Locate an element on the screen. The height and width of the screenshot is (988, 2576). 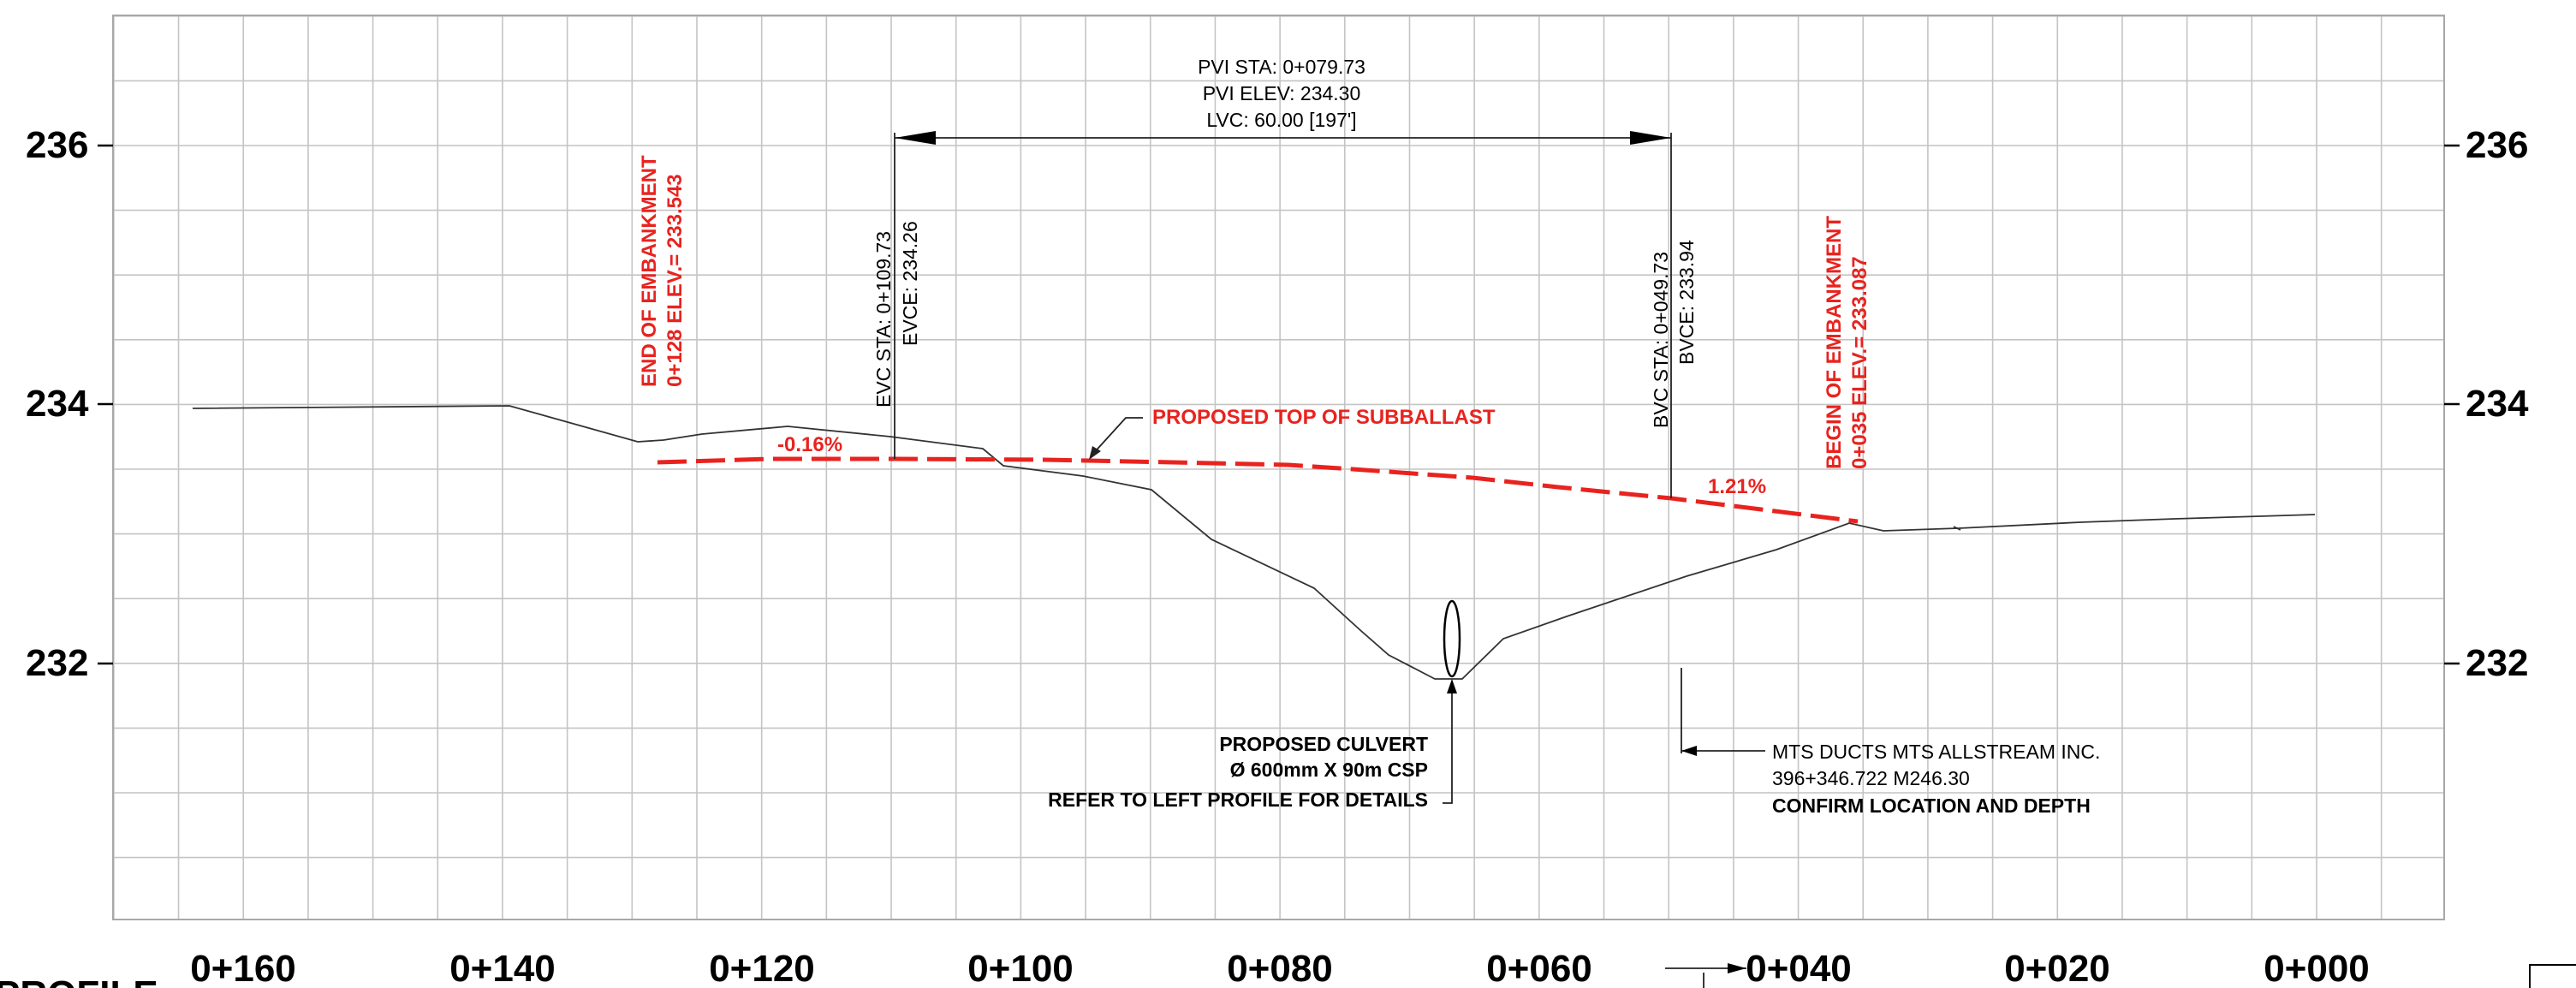
lvc-arrow-right is located at coordinates (1650, 138).